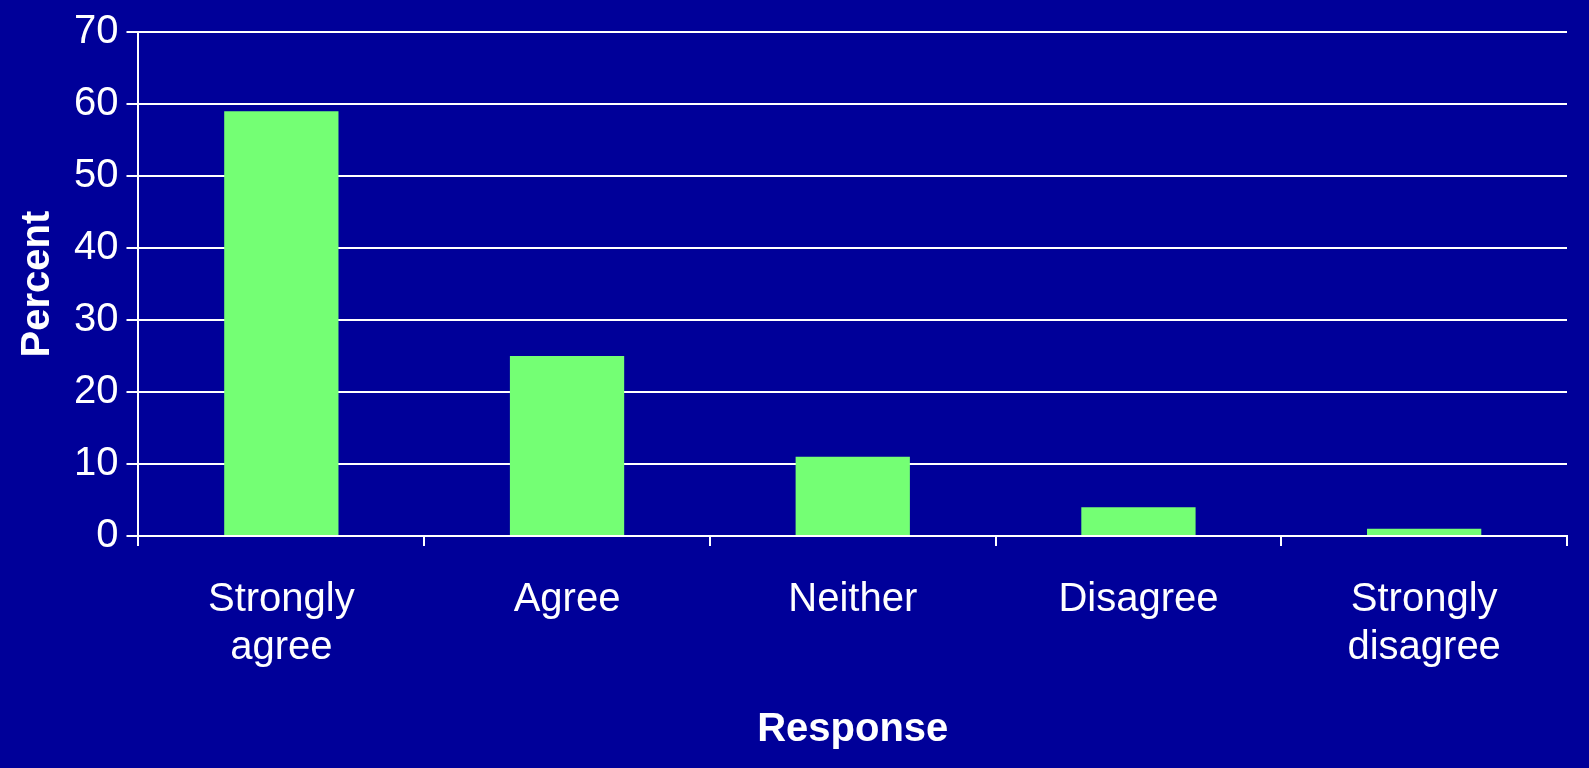 The width and height of the screenshot is (1589, 768). Describe the element at coordinates (96, 29) in the screenshot. I see `y-tick-label: 70` at that location.